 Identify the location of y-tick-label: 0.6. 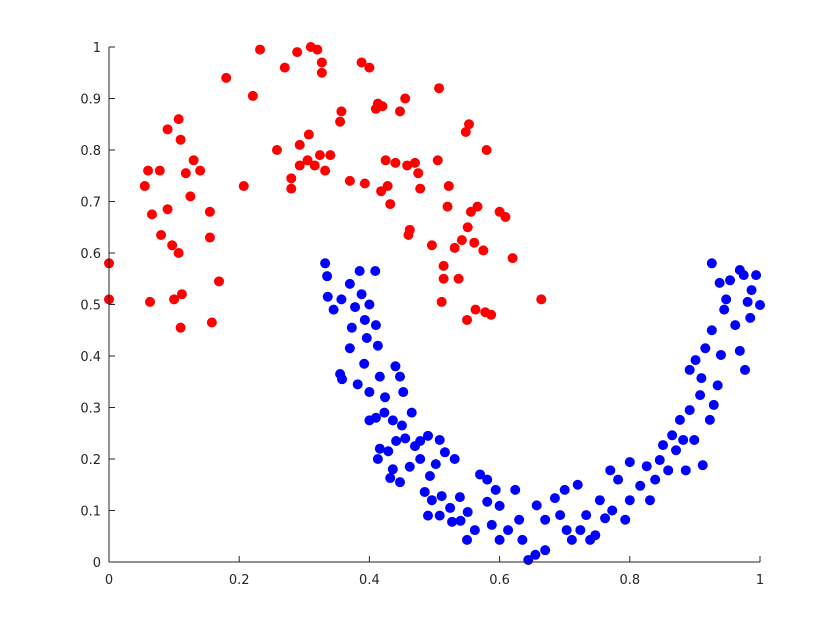
(90, 254).